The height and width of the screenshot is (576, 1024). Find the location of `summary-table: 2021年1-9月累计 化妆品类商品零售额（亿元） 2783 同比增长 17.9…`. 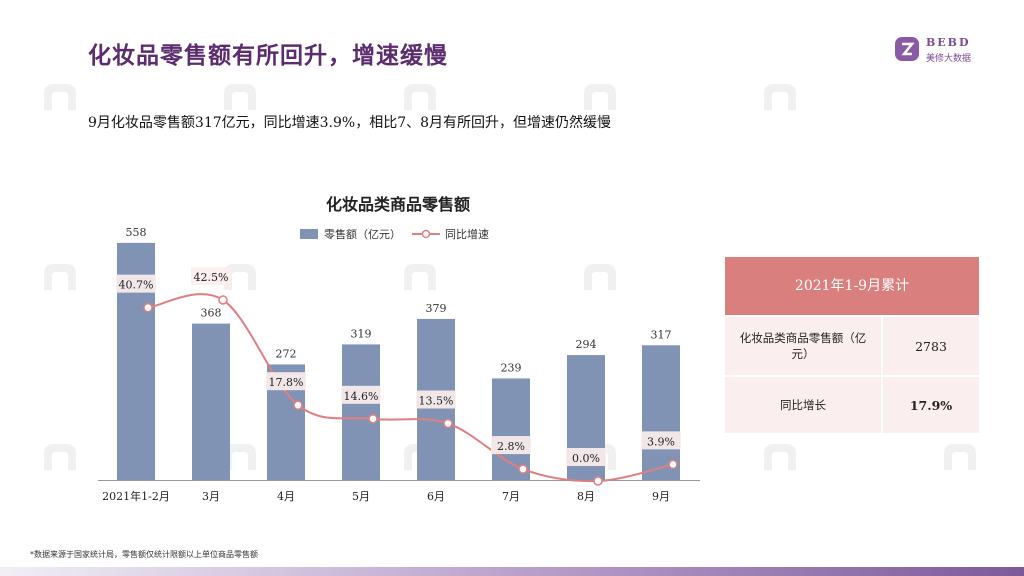

summary-table: 2021年1-9月累计 化妆品类商品零售额（亿元） 2783 同比增长 17.9… is located at coordinates (852, 345).